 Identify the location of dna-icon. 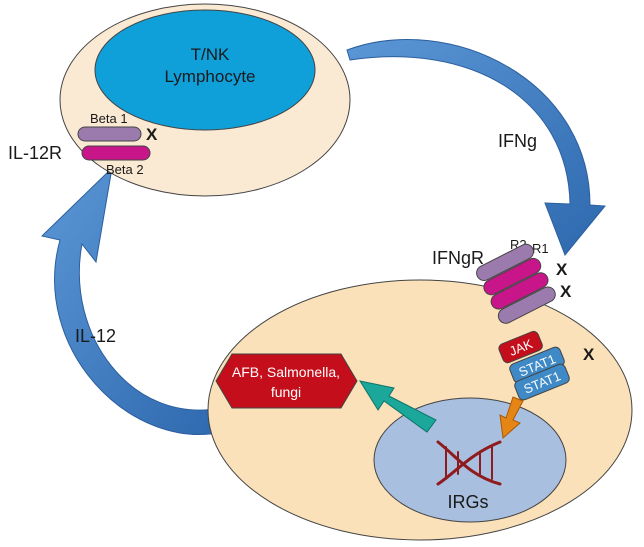
(469, 463).